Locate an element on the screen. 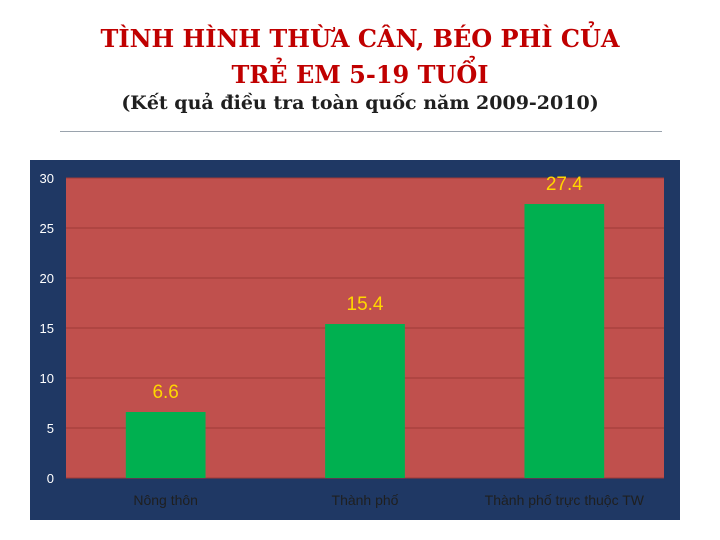 This screenshot has height=540, width=720. x-category-label: Thành phố is located at coordinates (365, 500).